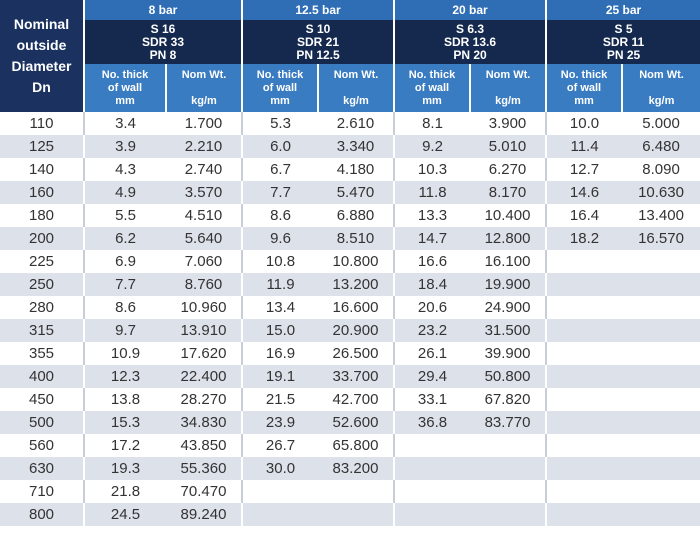 Image resolution: width=700 pixels, height=547 pixels. What do you see at coordinates (42, 353) in the screenshot?
I see `diameter-cell: 355` at bounding box center [42, 353].